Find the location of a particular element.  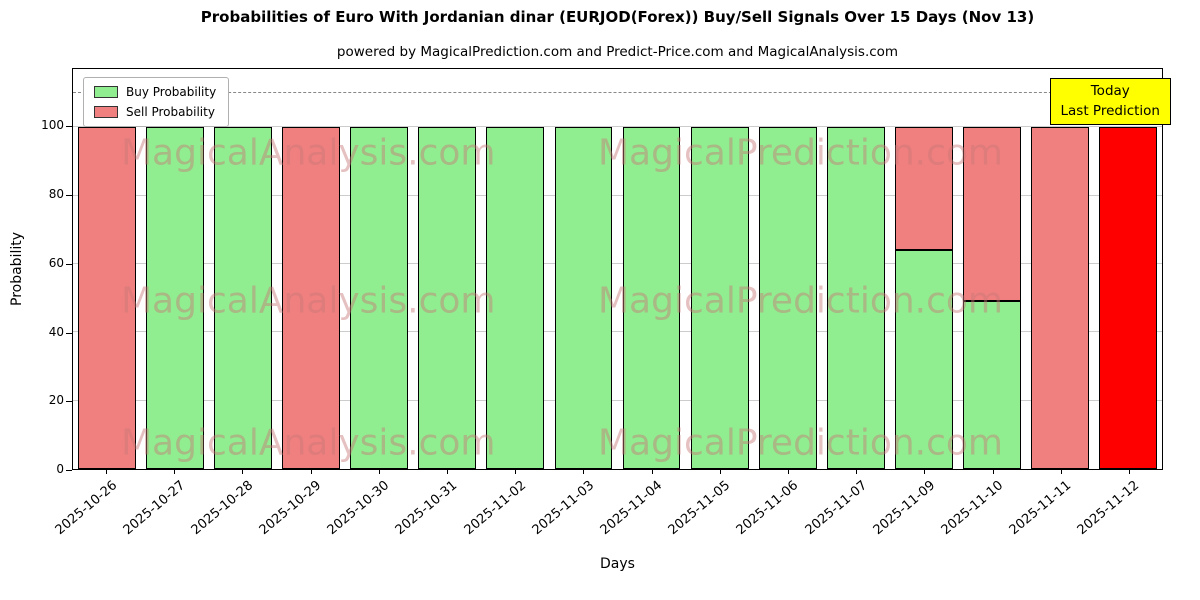

x-tick-label: 2025-11-06 is located at coordinates (768, 508).